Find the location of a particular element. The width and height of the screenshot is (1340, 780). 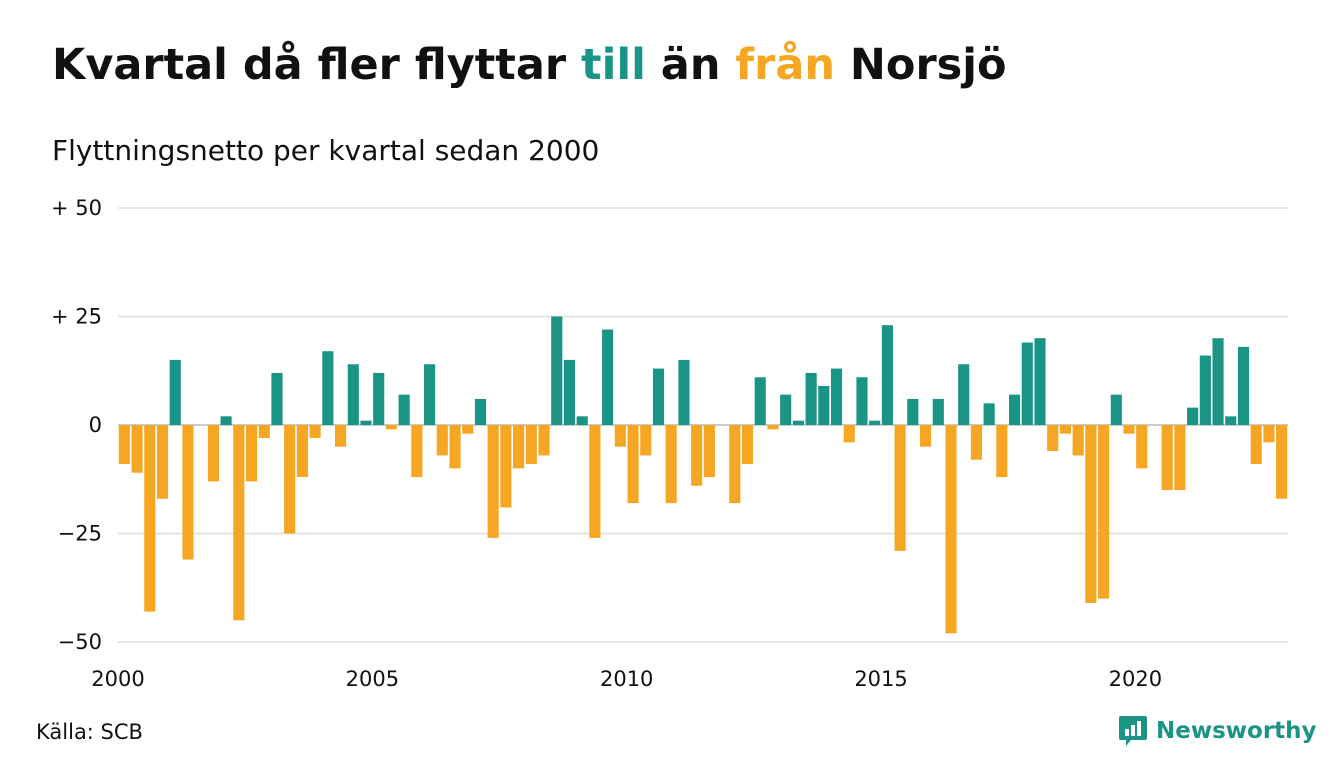

bar-2008-q2 is located at coordinates (544, 440).